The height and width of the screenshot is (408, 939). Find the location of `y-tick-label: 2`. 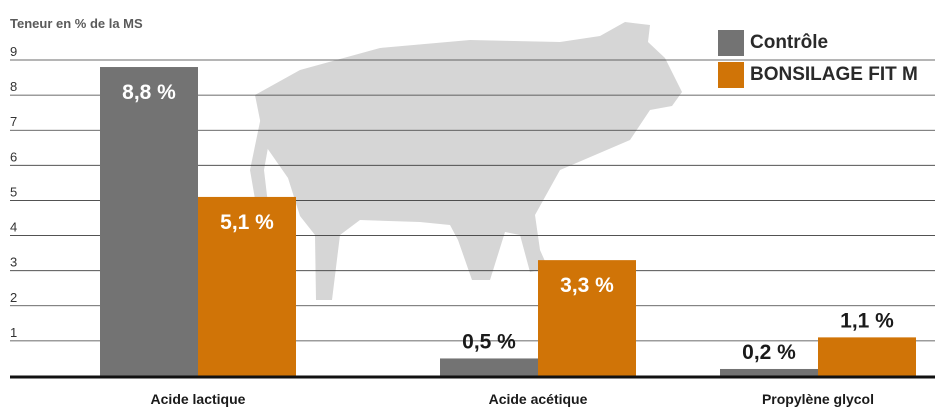

y-tick-label: 2 is located at coordinates (13, 297).